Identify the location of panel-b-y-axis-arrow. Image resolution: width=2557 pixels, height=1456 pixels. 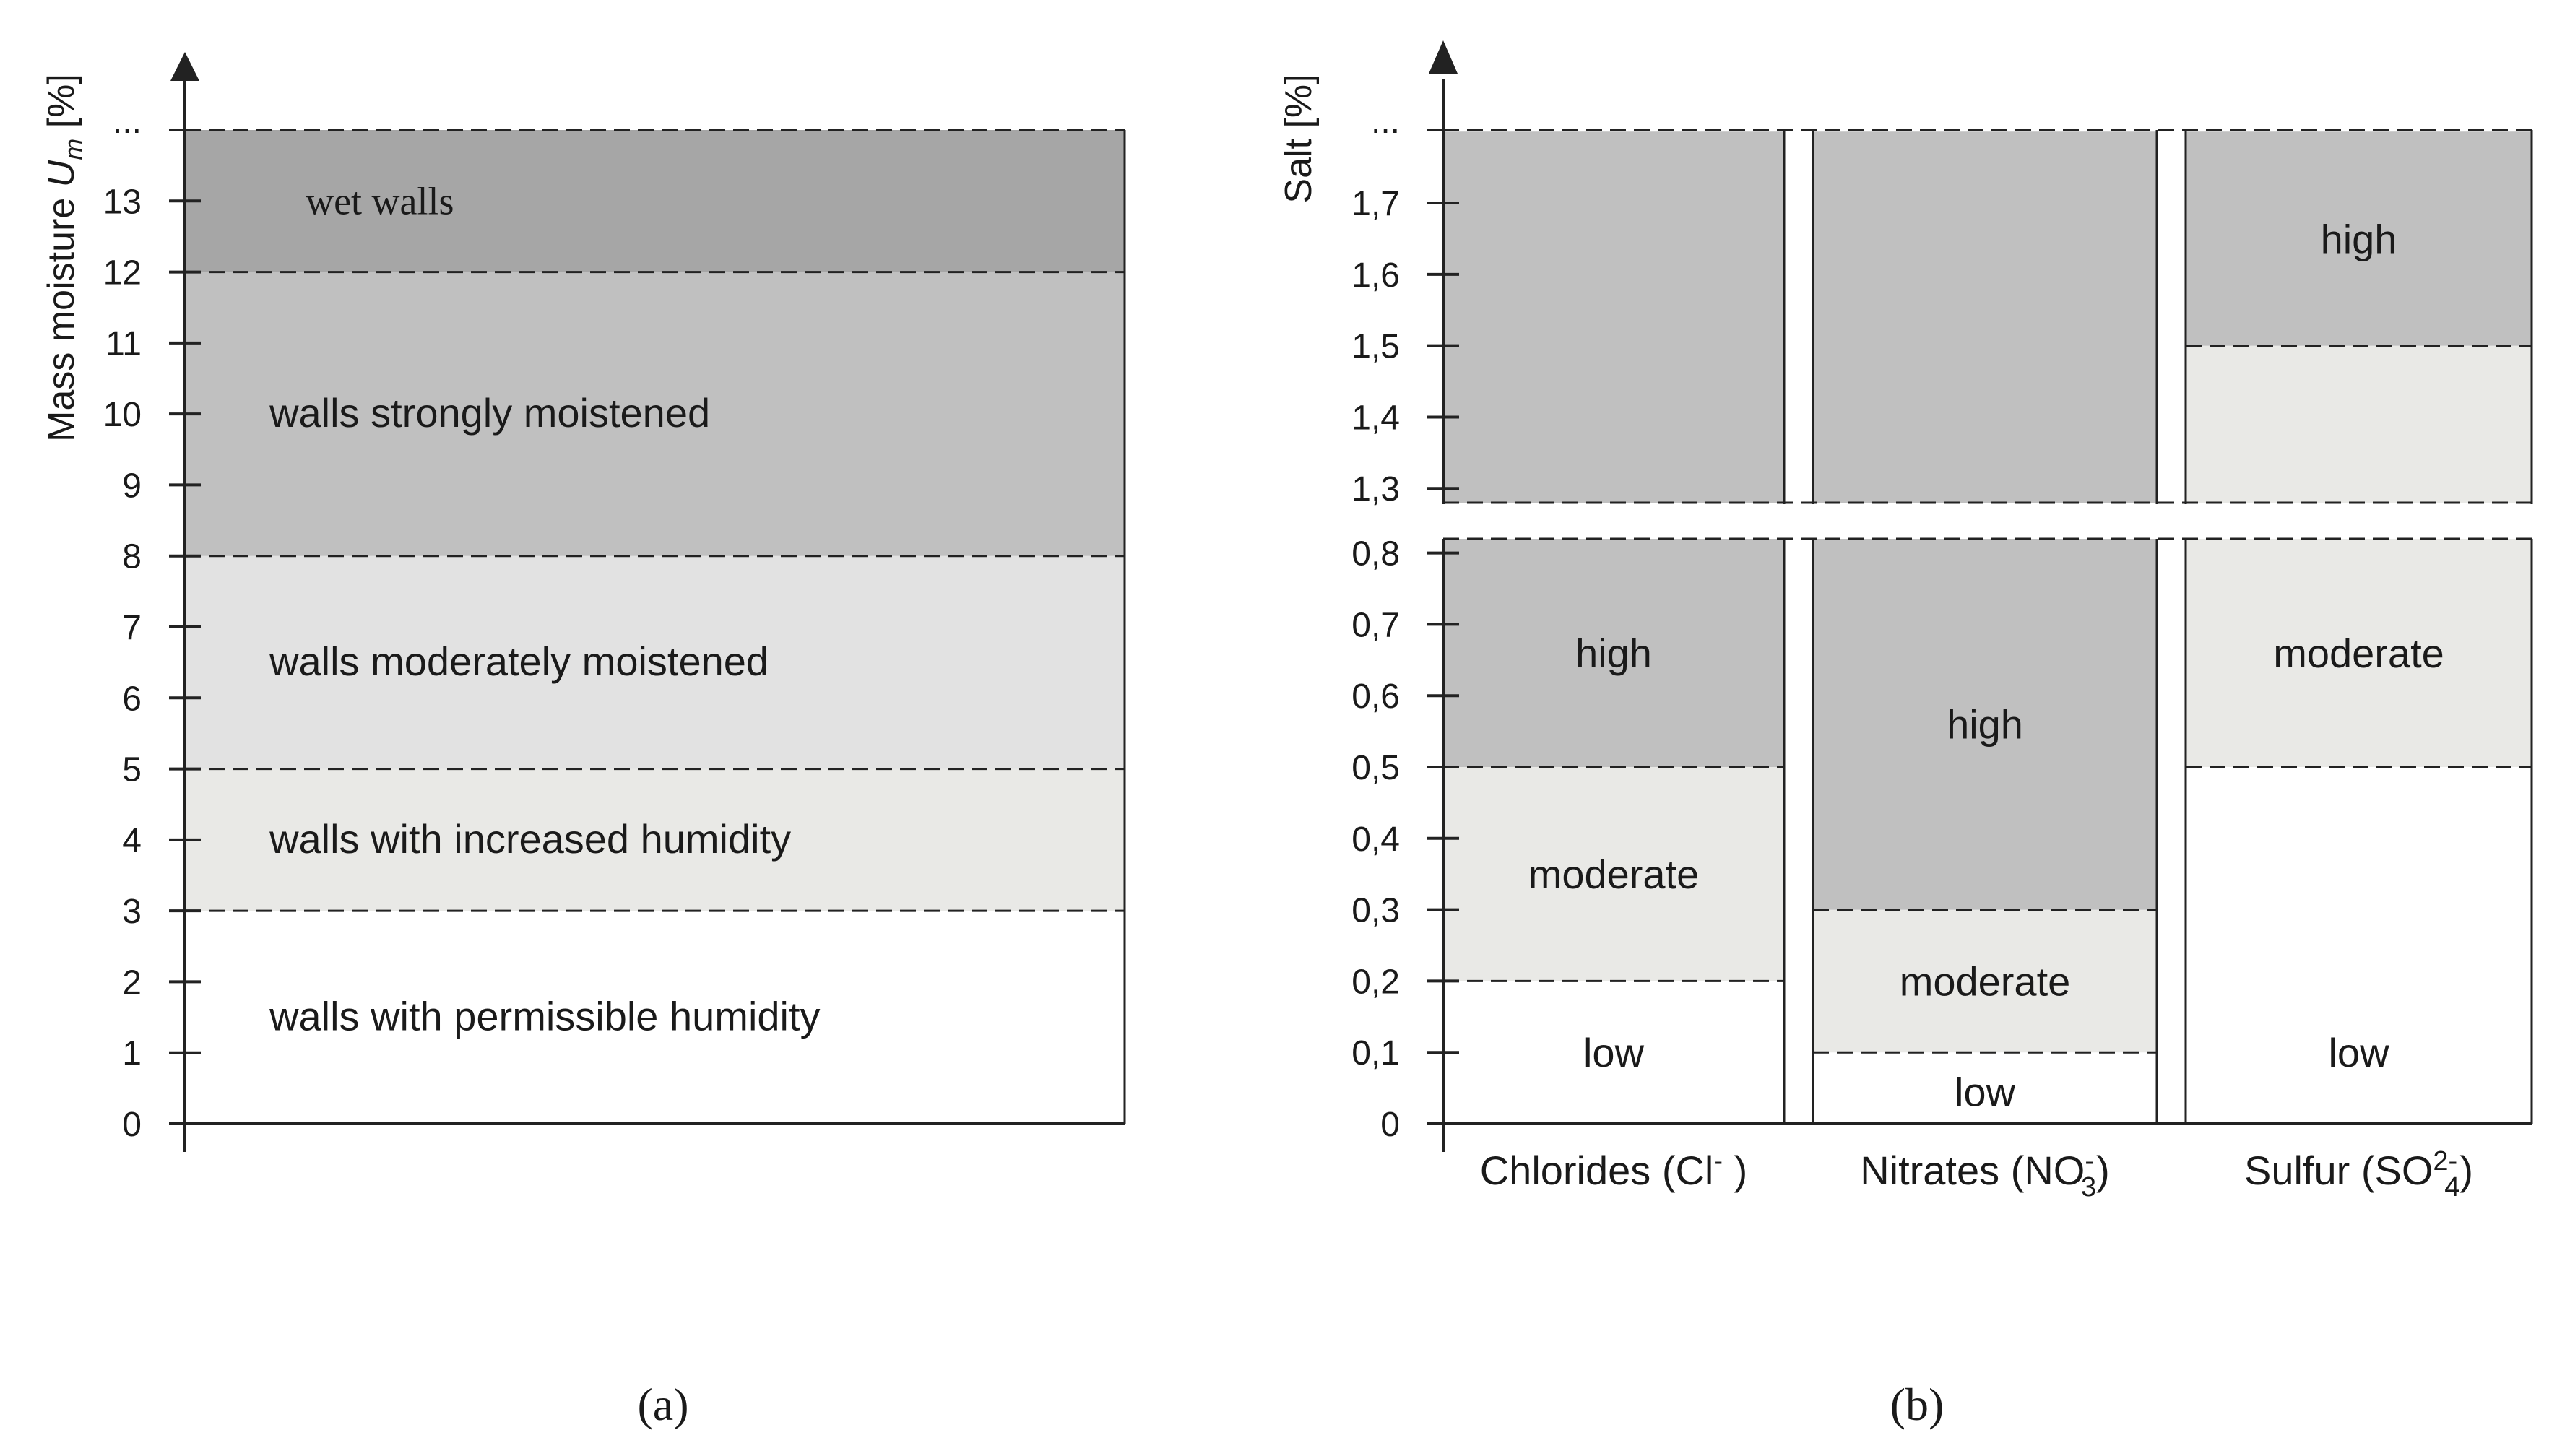
(1443, 57).